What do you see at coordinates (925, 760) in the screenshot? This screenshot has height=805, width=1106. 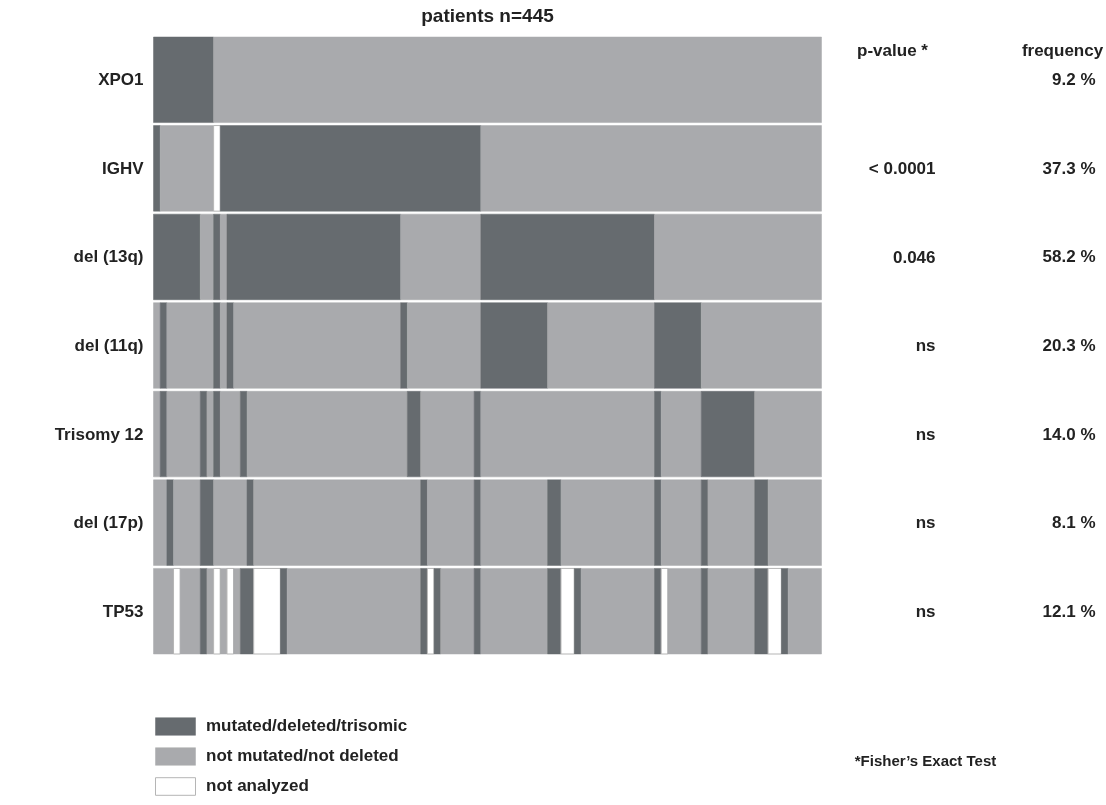 I see `text: *Fisher’s Exact Test` at bounding box center [925, 760].